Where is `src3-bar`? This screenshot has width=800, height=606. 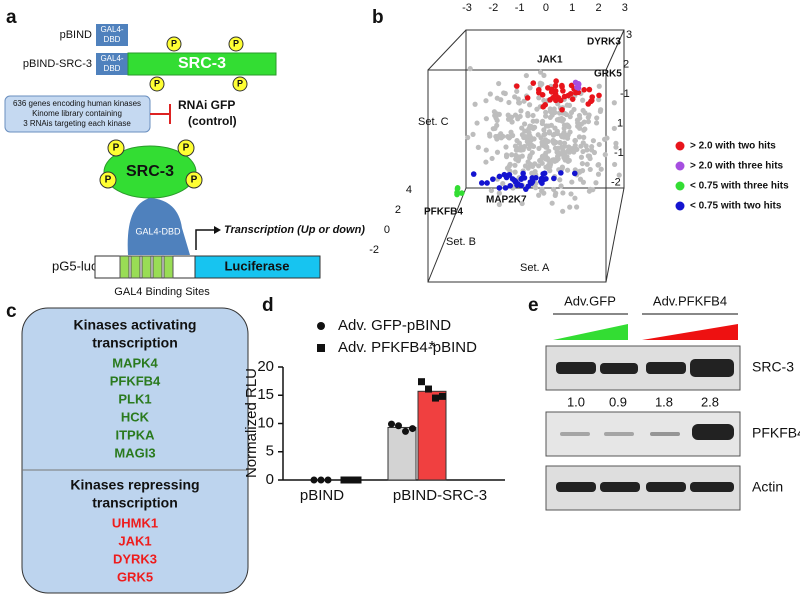 src3-bar is located at coordinates (202, 64).